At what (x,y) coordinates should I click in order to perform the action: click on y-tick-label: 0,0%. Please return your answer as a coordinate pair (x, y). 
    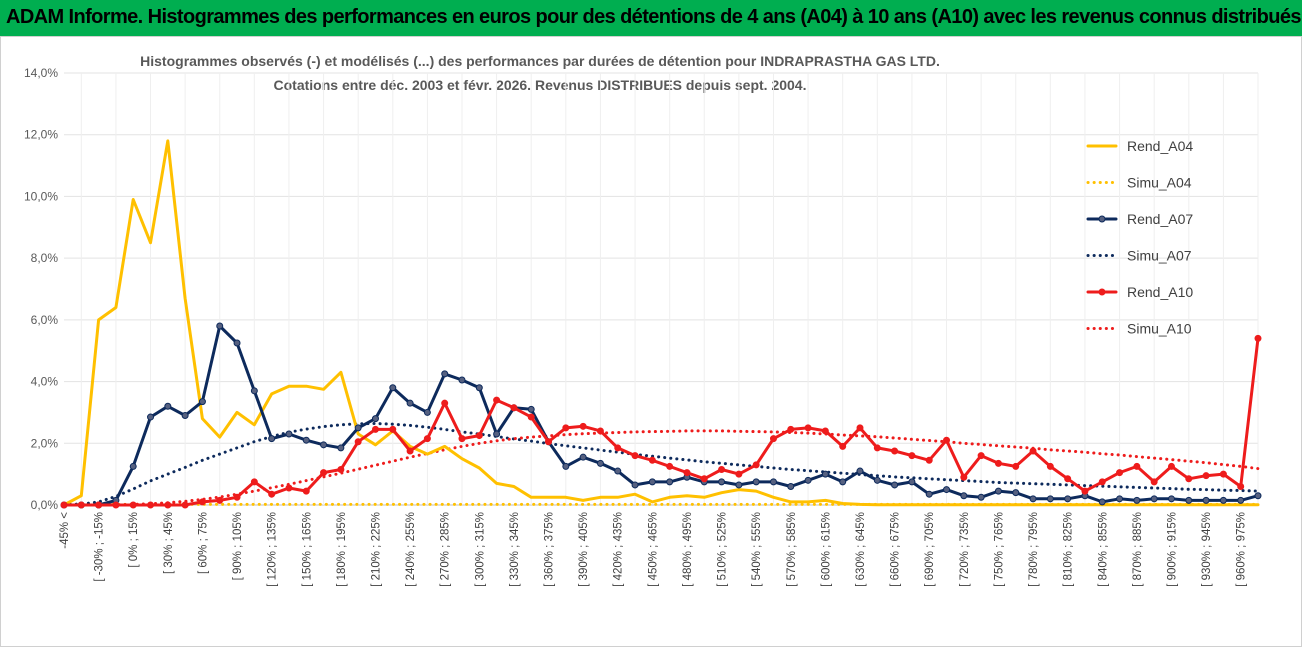
    Looking at the image, I should click on (45, 505).